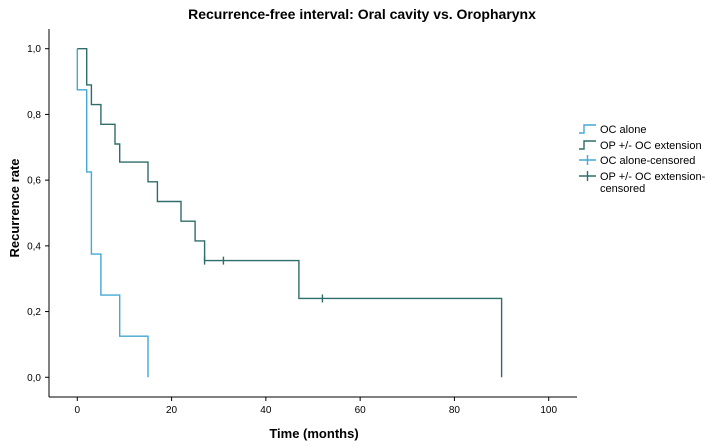  What do you see at coordinates (172, 410) in the screenshot?
I see `x-tick-label: 20` at bounding box center [172, 410].